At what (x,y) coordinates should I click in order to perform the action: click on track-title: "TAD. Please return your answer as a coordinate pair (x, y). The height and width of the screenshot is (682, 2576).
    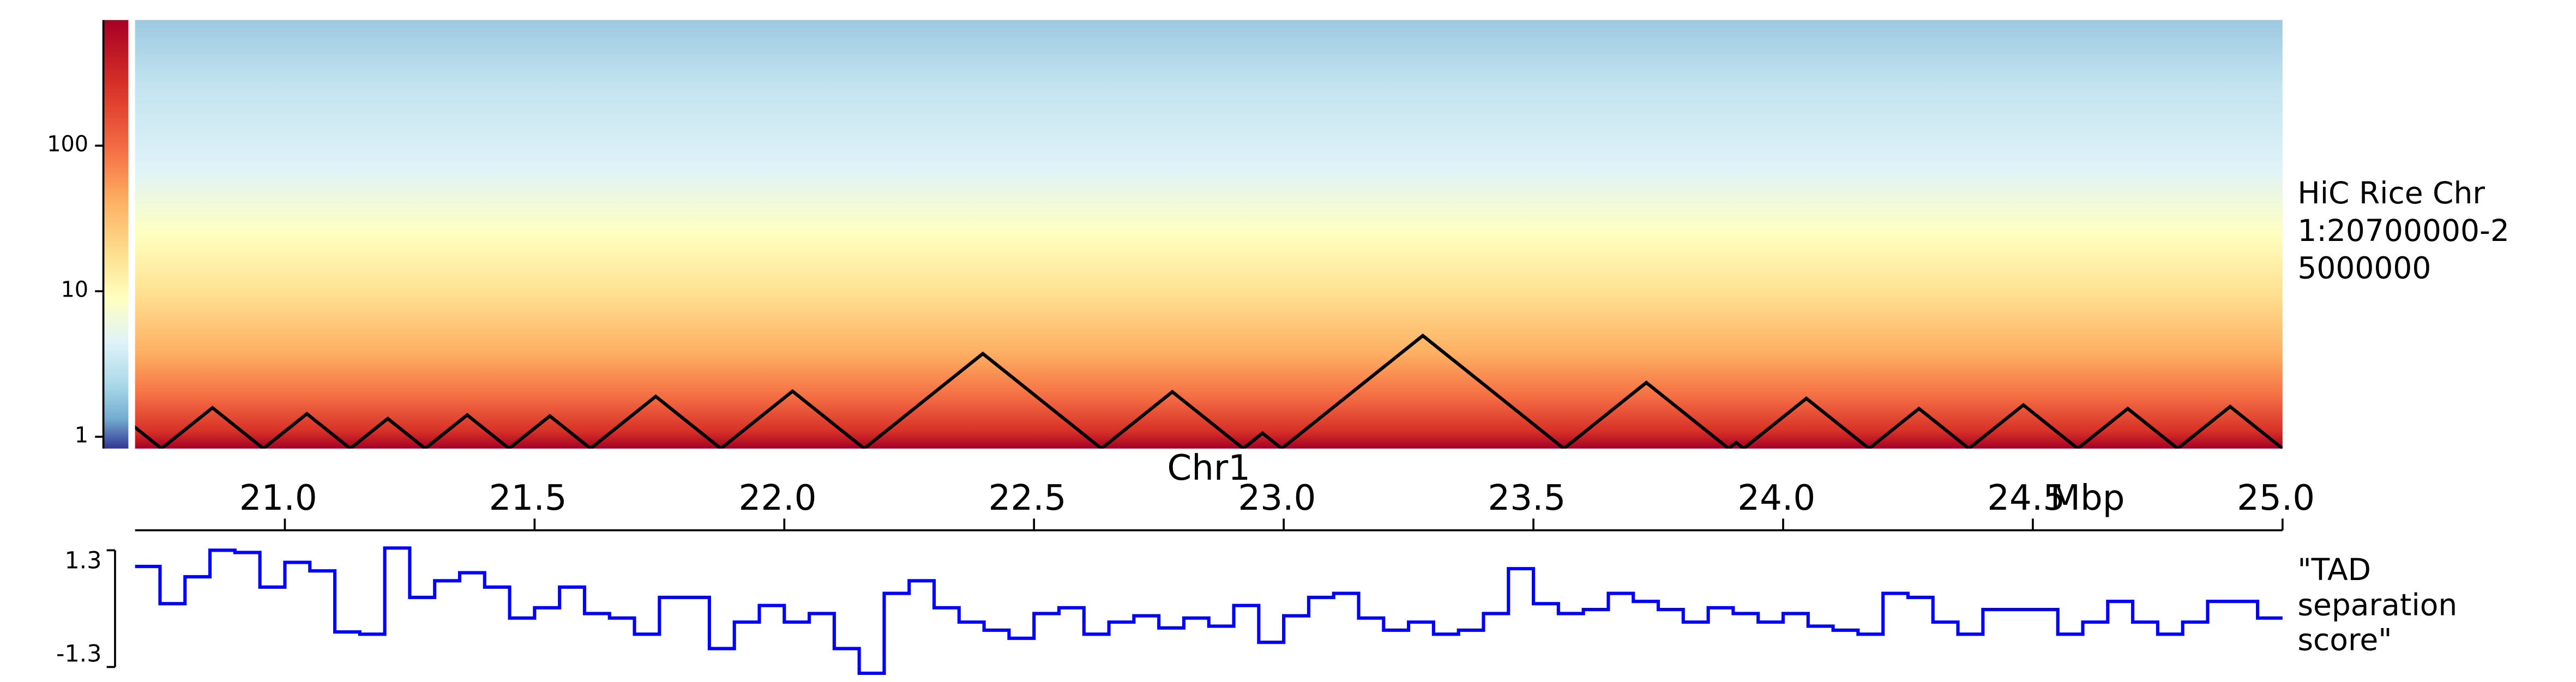
    Looking at the image, I should click on (2334, 569).